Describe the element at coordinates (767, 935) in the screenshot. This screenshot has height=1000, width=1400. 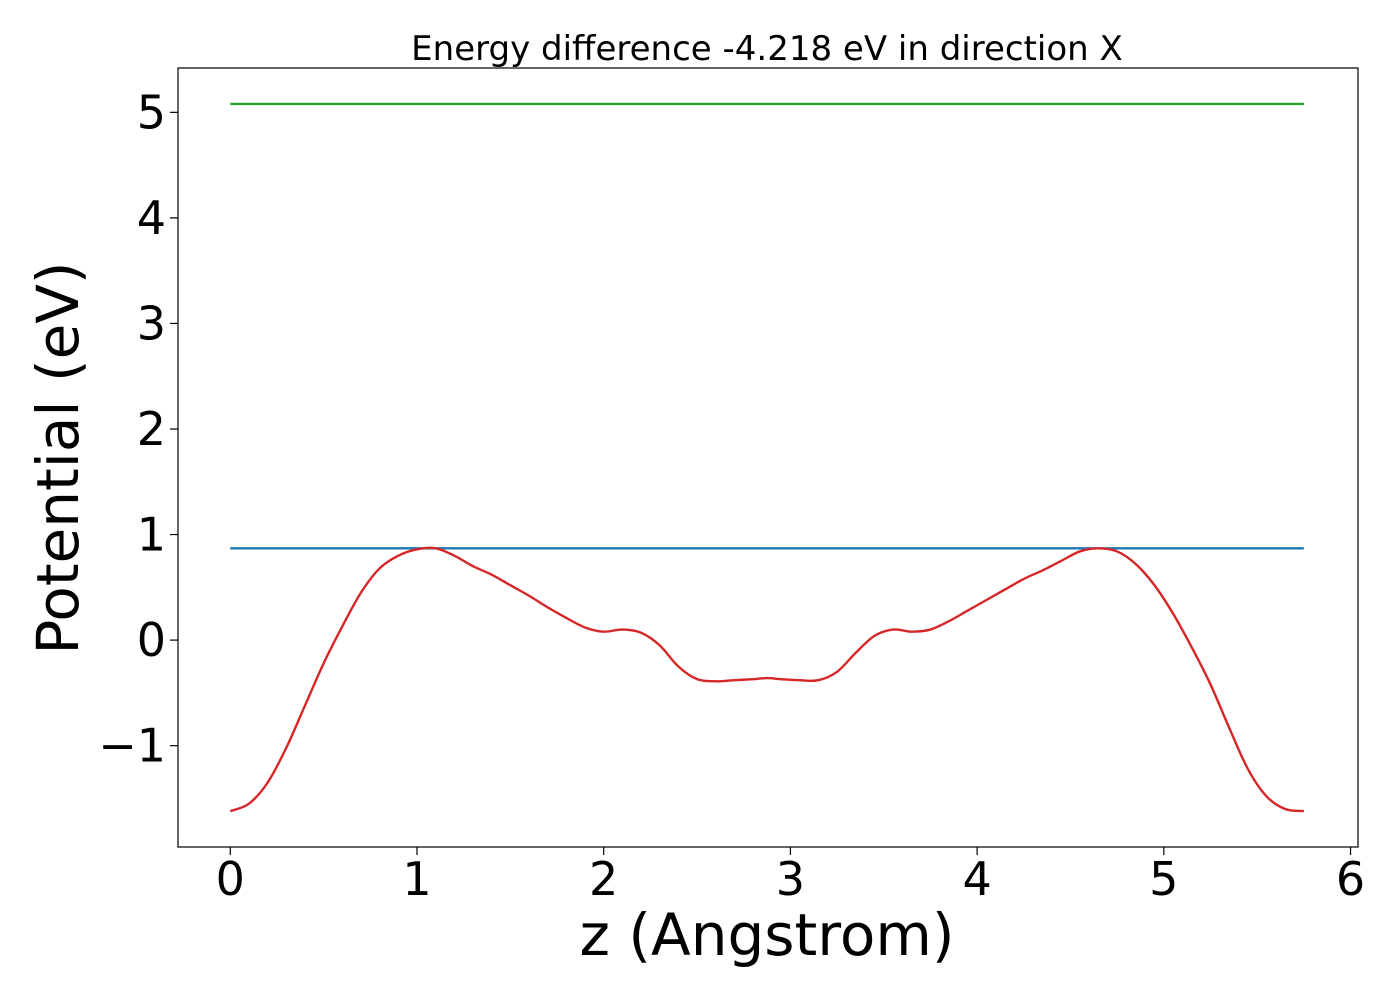
I see `x-axis-title: z (Angstrom)` at that location.